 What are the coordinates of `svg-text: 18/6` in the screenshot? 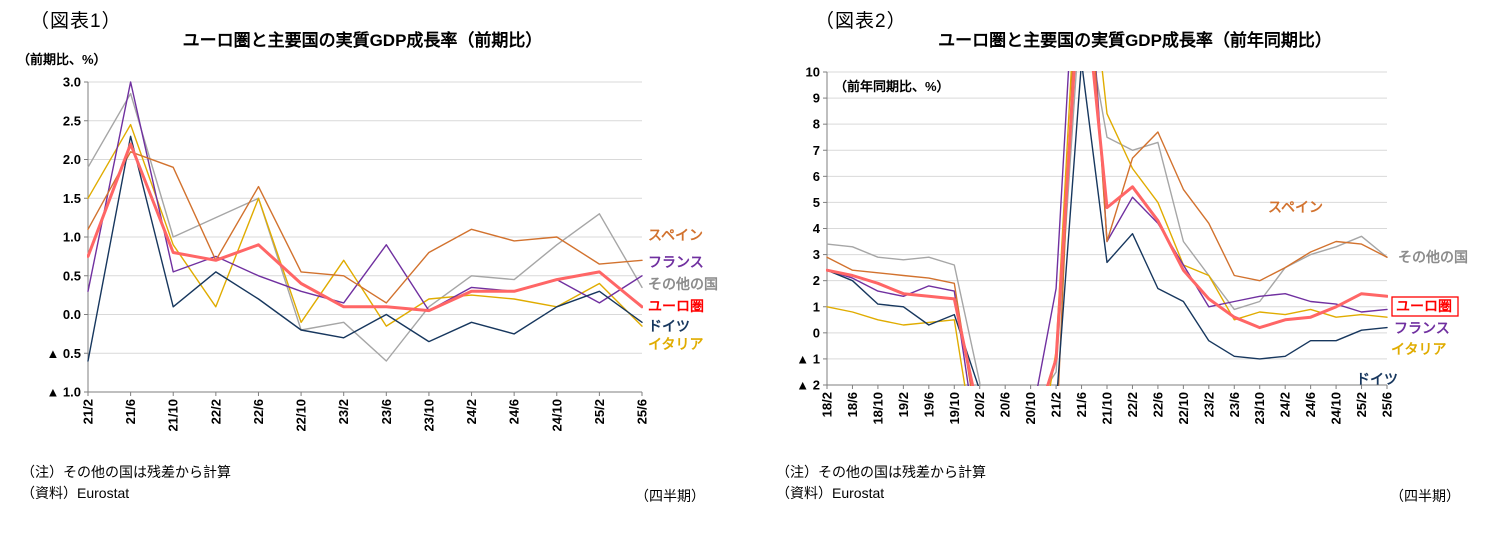 It's located at (852, 404).